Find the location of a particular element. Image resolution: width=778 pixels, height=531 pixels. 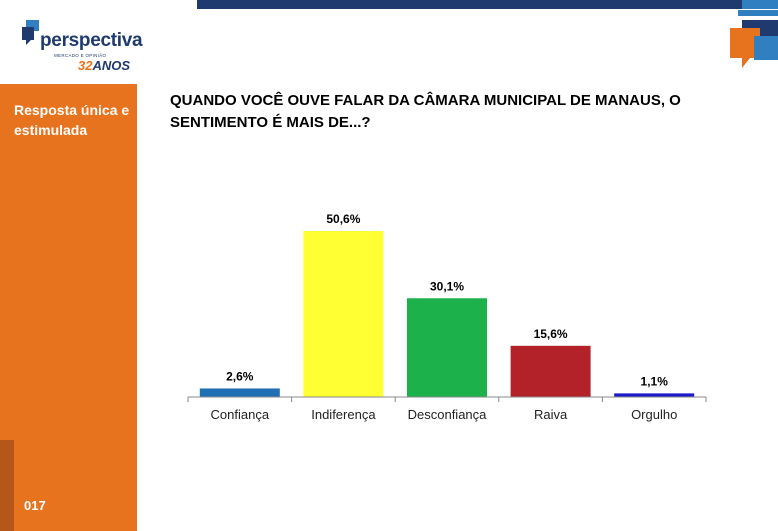

top-header-bar is located at coordinates (469, 4).